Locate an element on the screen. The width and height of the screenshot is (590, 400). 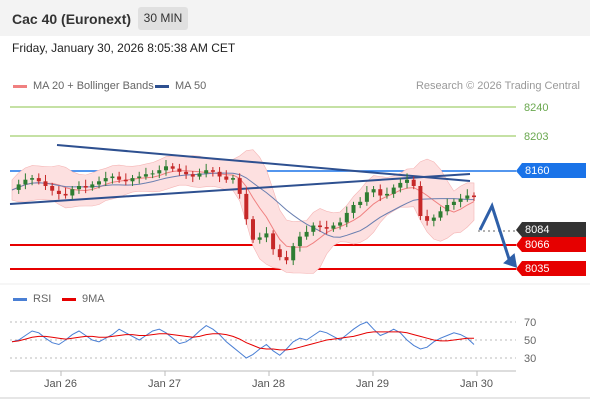
level-tag-8066: 8066 is located at coordinates (551, 244).